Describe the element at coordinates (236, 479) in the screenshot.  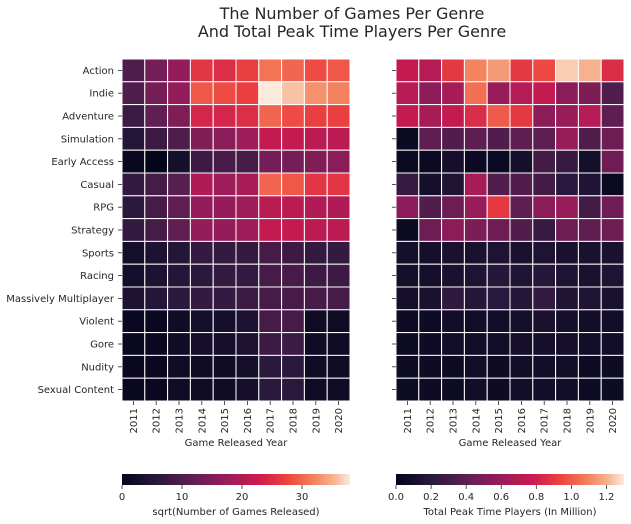
I see `colorbar-left` at that location.